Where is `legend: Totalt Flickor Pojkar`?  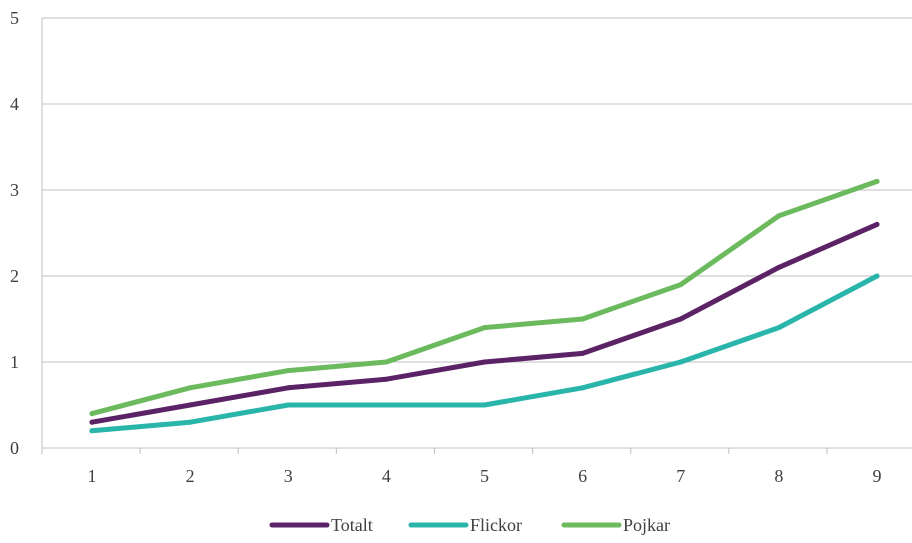 legend: Totalt Flickor Pojkar is located at coordinates (469, 525).